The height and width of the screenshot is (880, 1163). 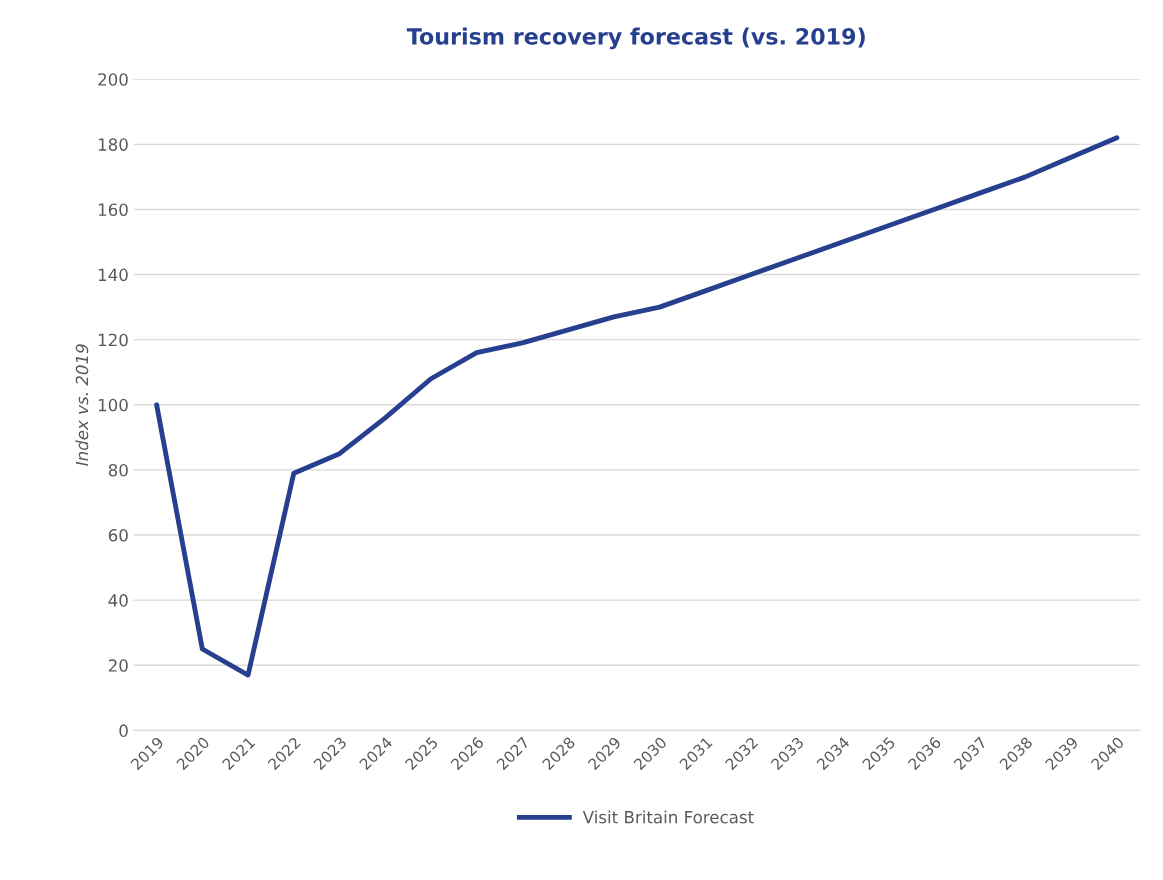 What do you see at coordinates (113, 340) in the screenshot?
I see `y-tick-label: 120` at bounding box center [113, 340].